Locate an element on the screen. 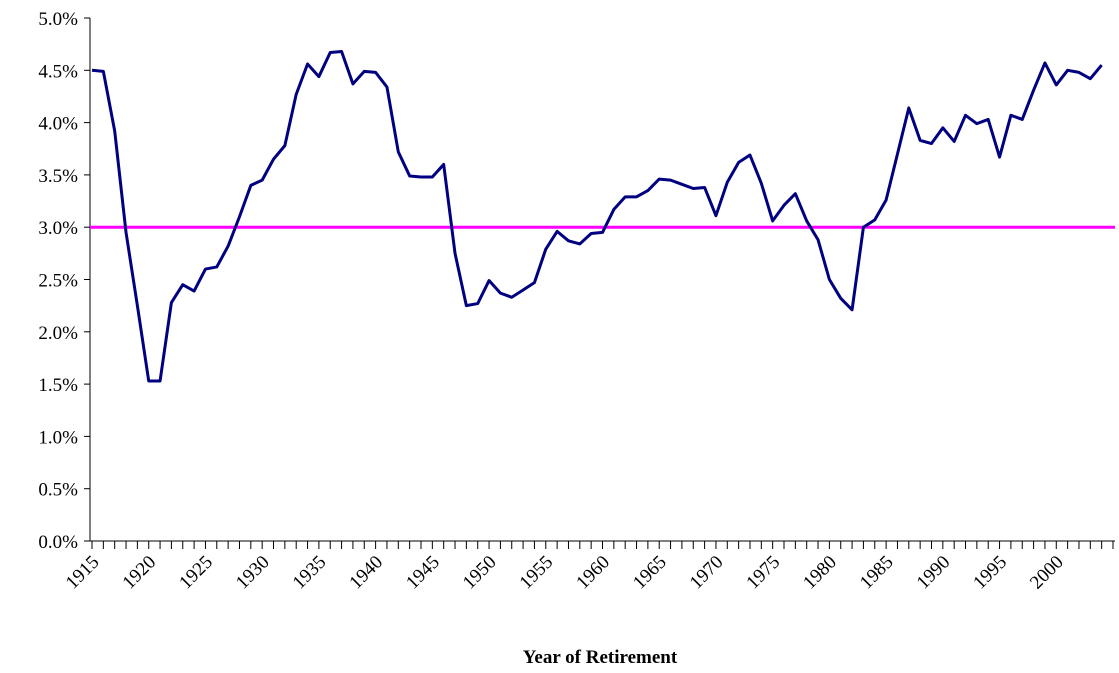 The width and height of the screenshot is (1119, 673). x-tick-label: 1995 is located at coordinates (990, 573).